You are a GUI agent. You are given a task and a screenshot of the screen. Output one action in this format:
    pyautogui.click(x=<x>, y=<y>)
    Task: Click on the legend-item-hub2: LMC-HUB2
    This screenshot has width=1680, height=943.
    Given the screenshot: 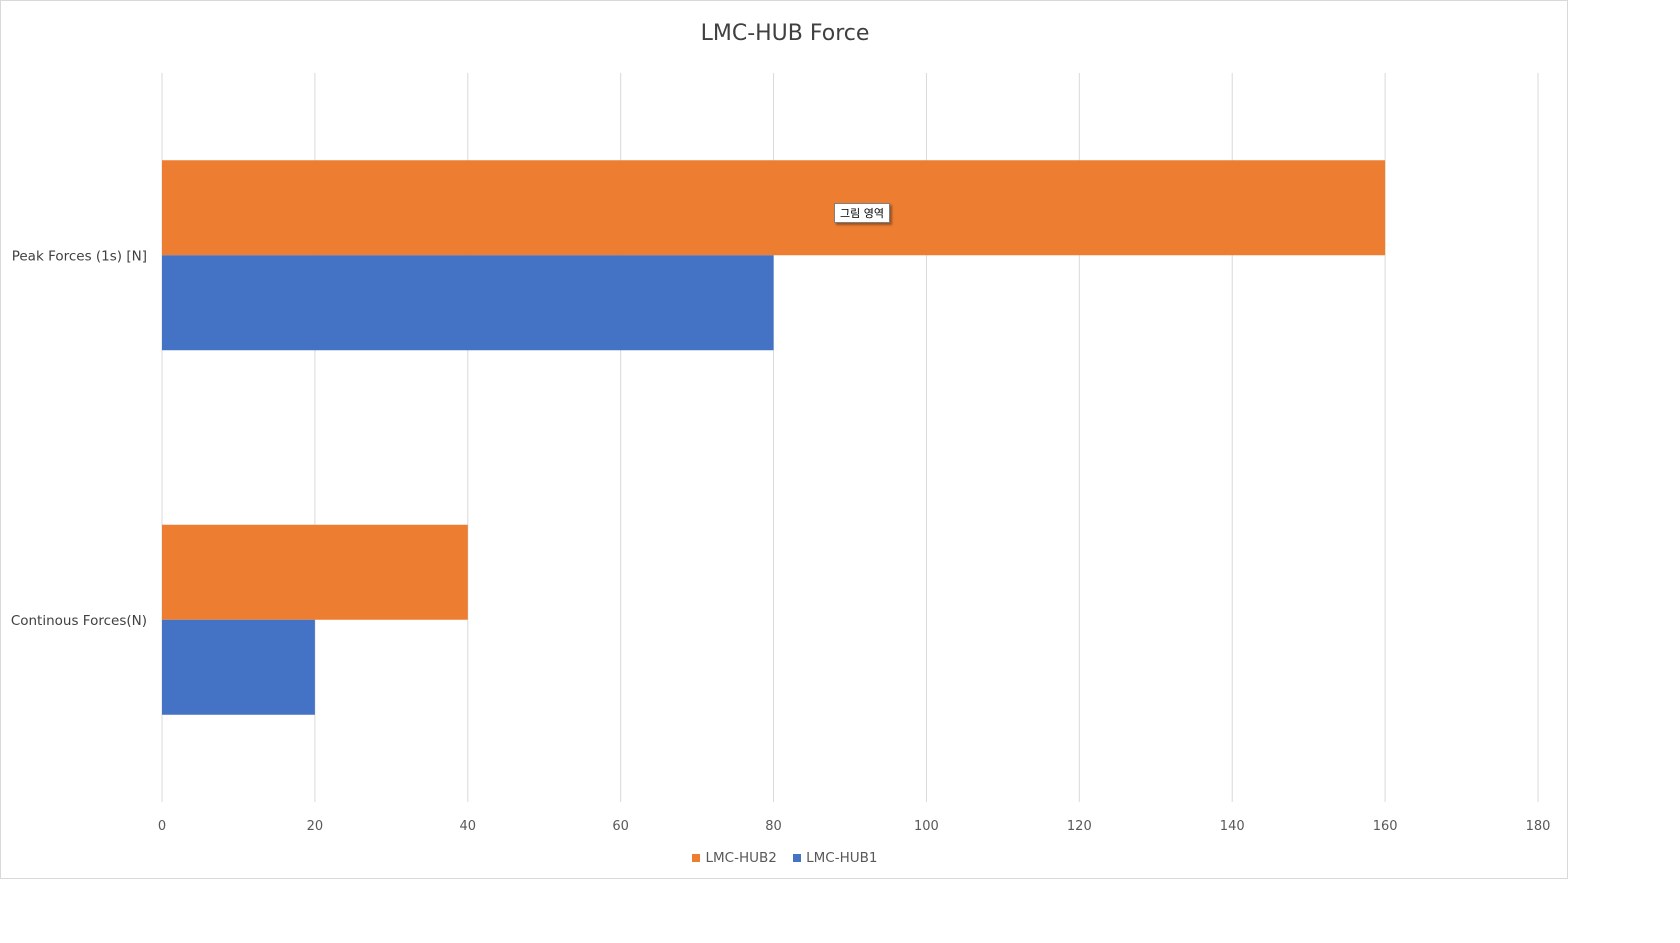 What is the action you would take?
    pyautogui.click(x=734, y=858)
    